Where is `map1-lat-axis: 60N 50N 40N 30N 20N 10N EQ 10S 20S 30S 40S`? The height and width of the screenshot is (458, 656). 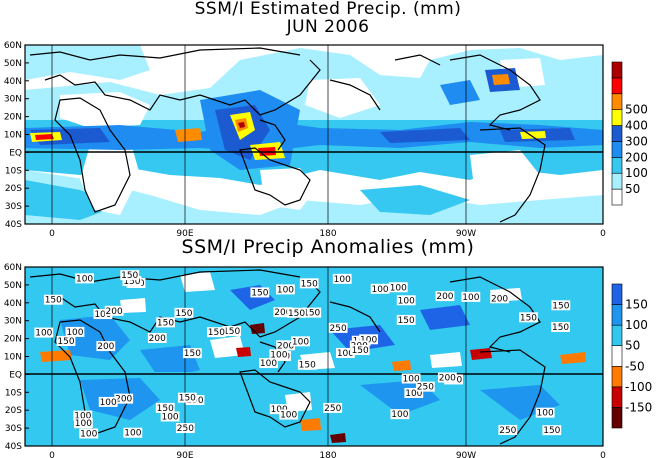
map1-lat-axis: 60N 50N 40N 30N 20N 10N EQ 10S 20S 30S 40S is located at coordinates (16, 135).